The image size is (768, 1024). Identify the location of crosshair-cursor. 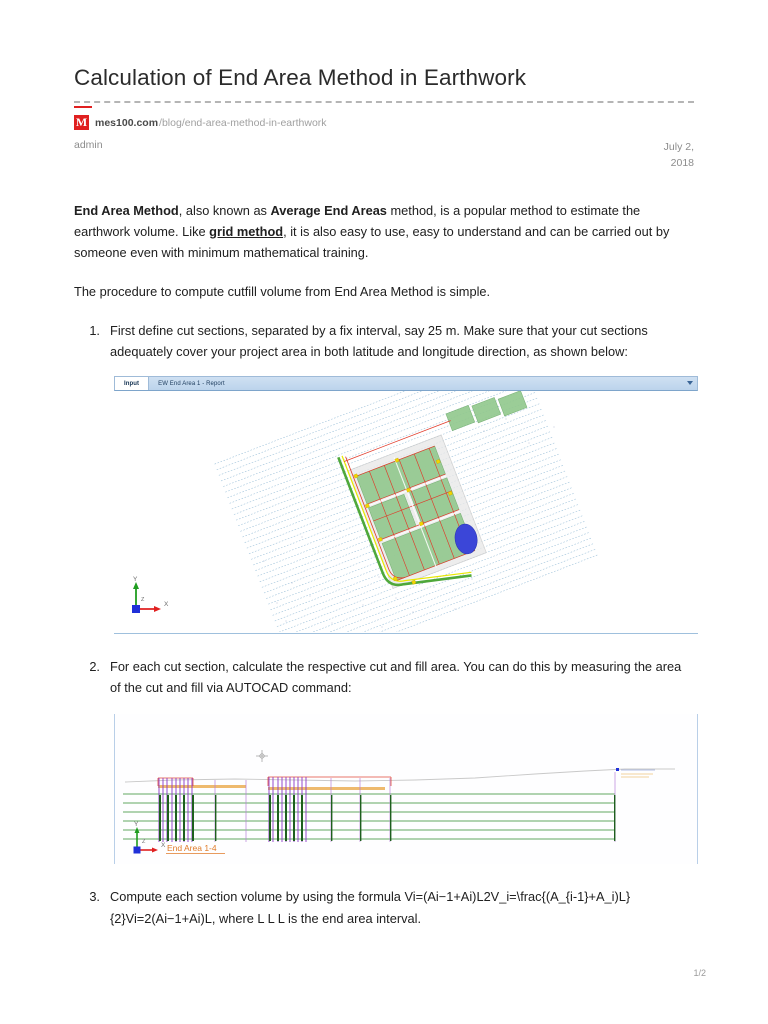
(262, 756).